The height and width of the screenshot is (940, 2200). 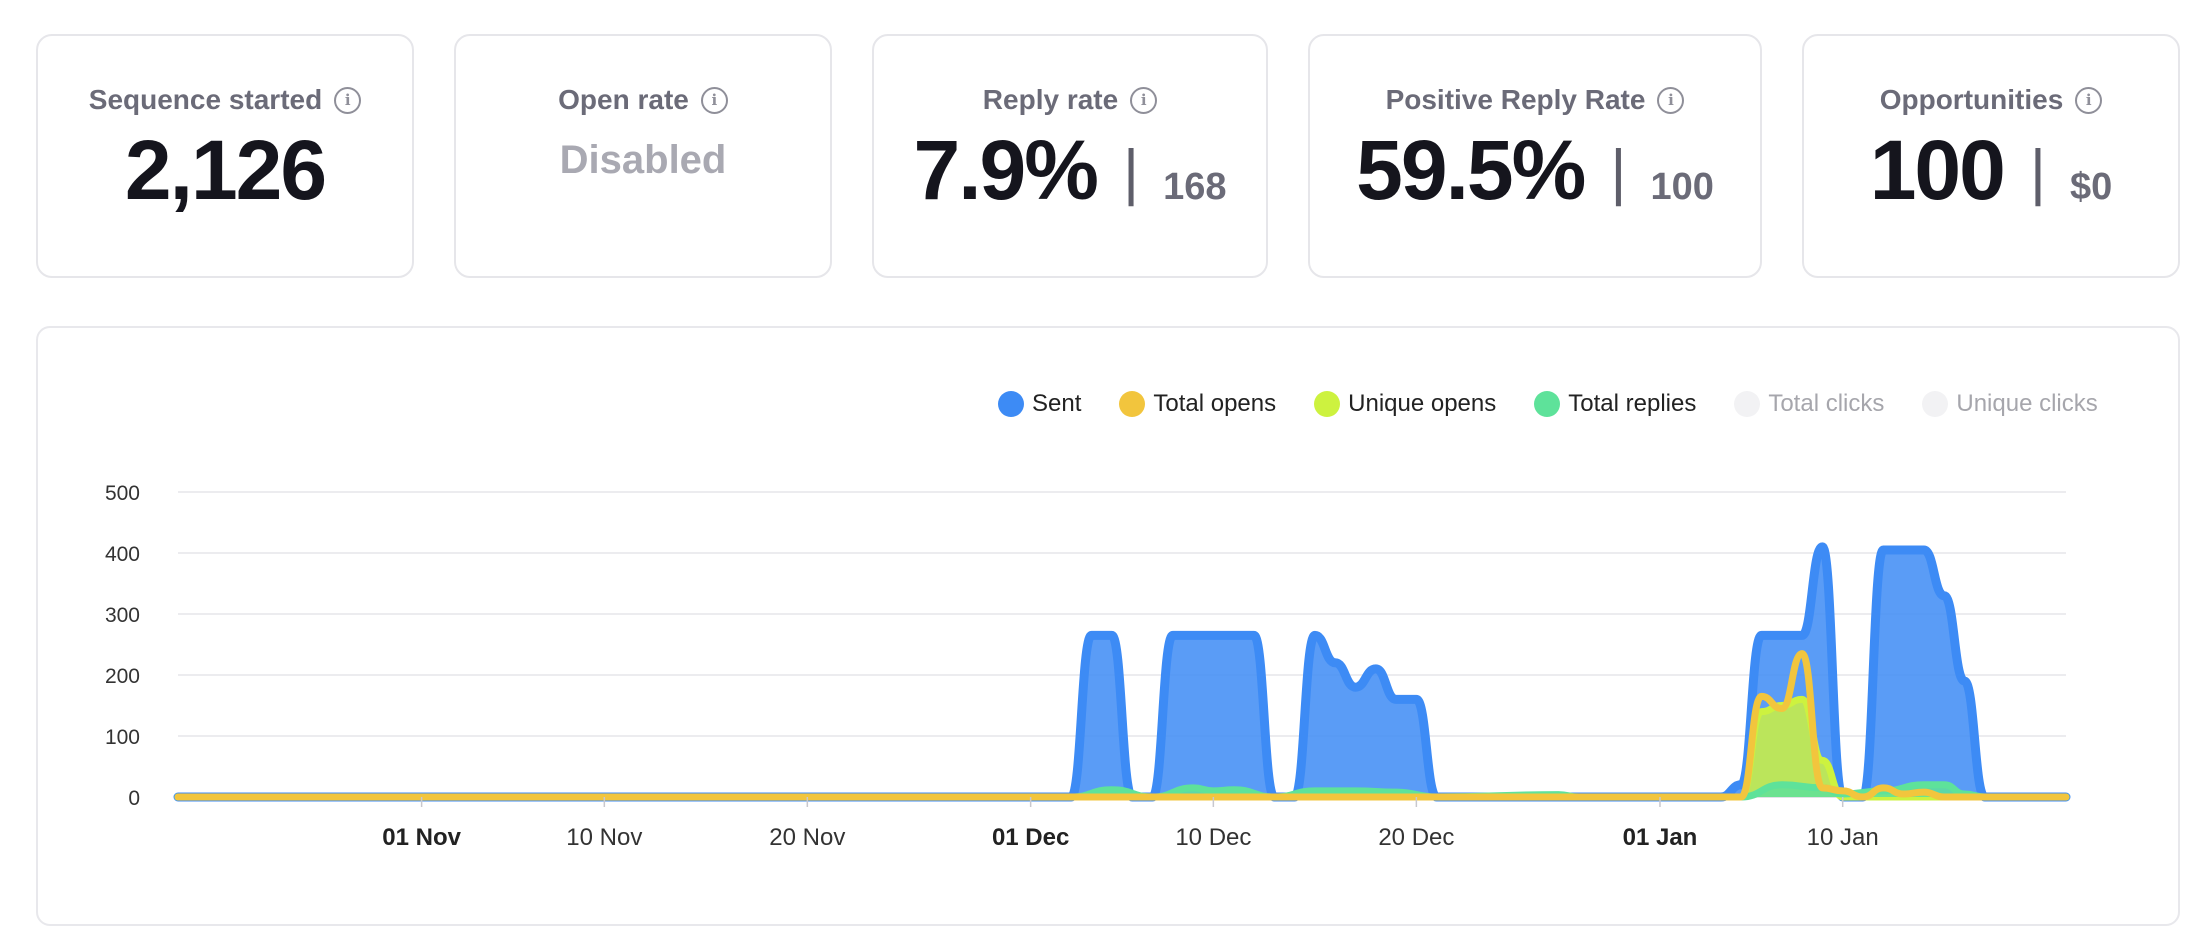 What do you see at coordinates (643, 160) in the screenshot?
I see `stat-value-disabled: Disabled` at bounding box center [643, 160].